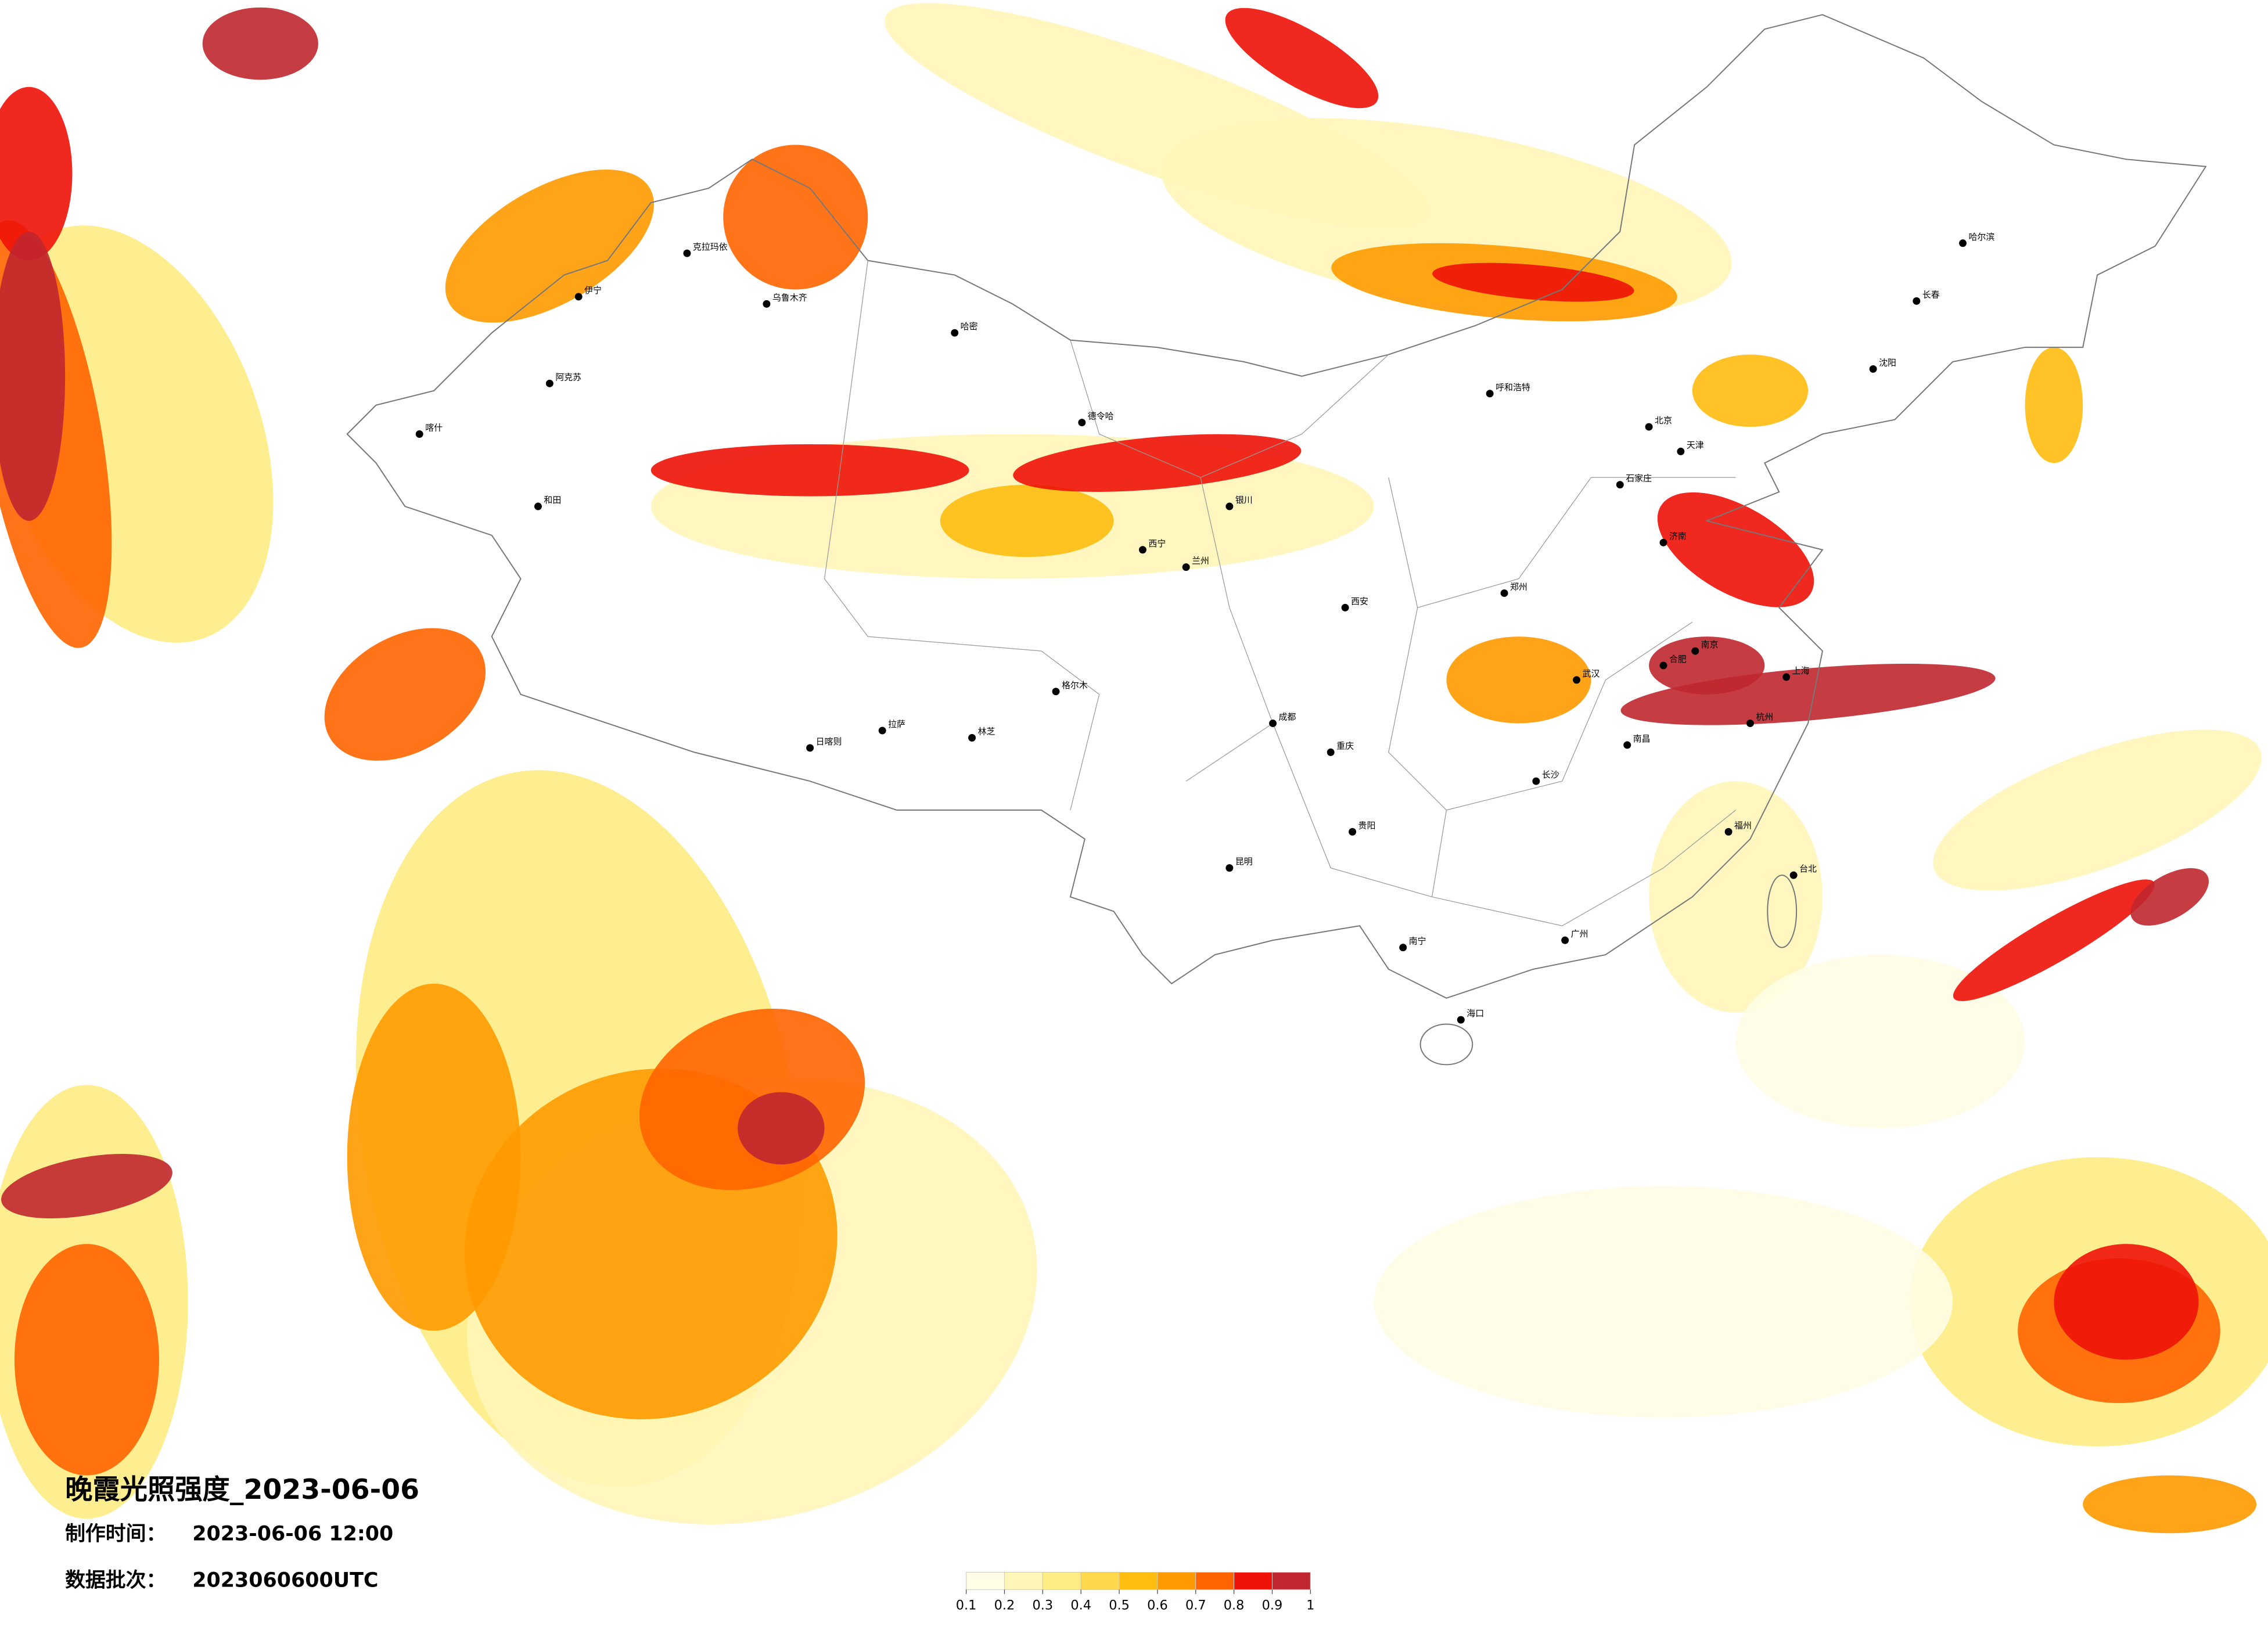 This screenshot has height=1626, width=2268. Describe the element at coordinates (1764, 717) in the screenshot. I see `city-label: 杭州` at that location.